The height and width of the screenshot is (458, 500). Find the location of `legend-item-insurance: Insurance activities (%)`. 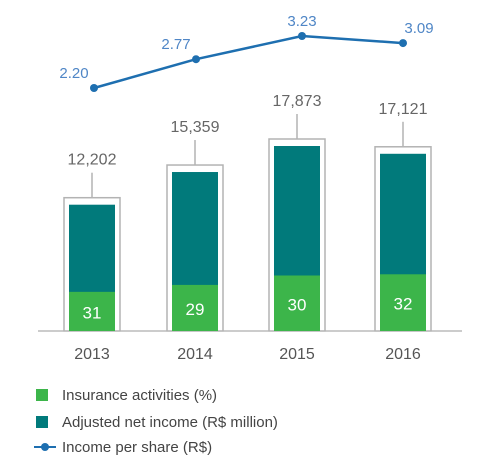

legend-item-insurance: Insurance activities (%) is located at coordinates (125, 395).